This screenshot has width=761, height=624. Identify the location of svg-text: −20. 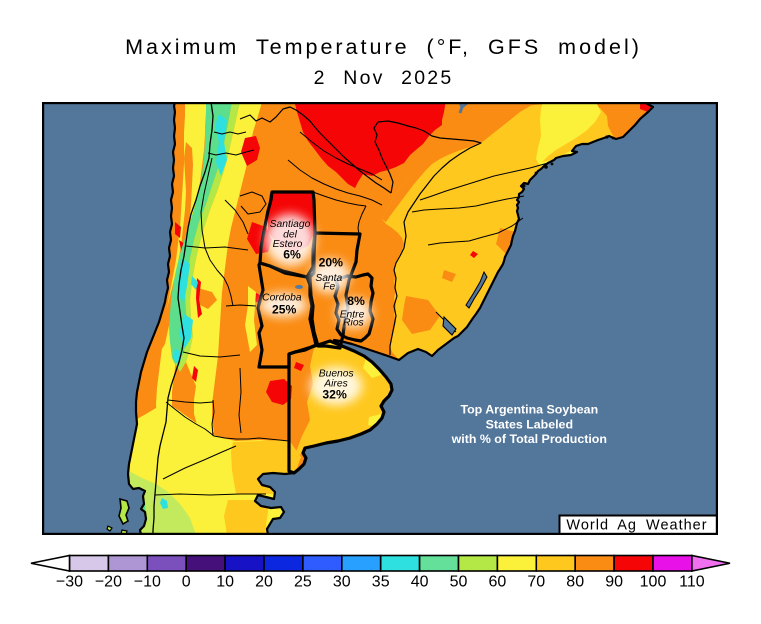
(108, 582).